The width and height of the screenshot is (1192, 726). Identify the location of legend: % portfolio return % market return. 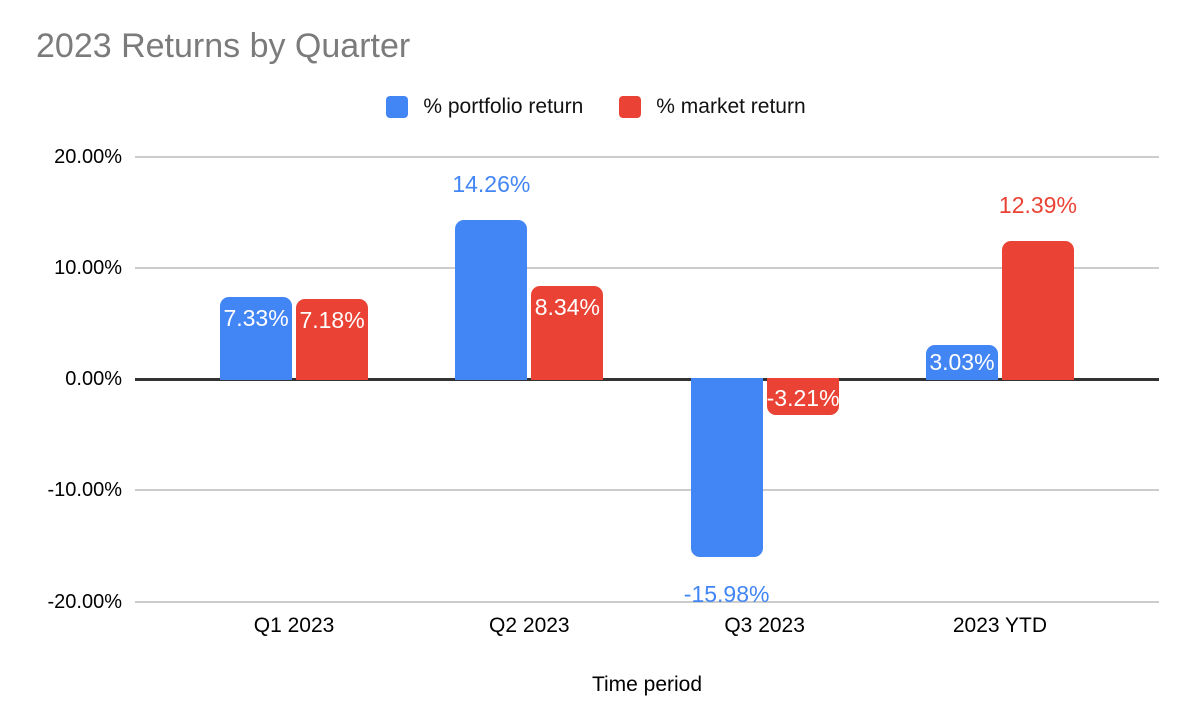
(596, 107).